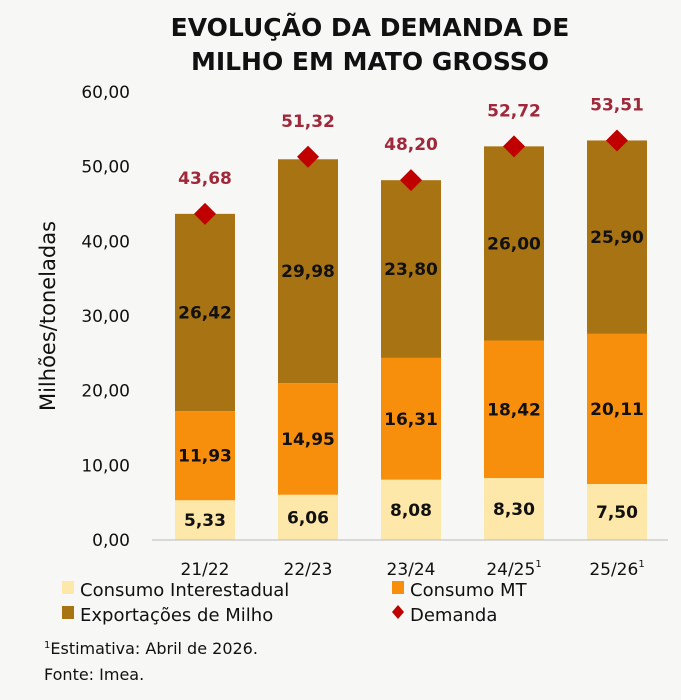 Image resolution: width=681 pixels, height=700 pixels. What do you see at coordinates (205, 179) in the screenshot?
I see `demand-label: 43,68` at bounding box center [205, 179].